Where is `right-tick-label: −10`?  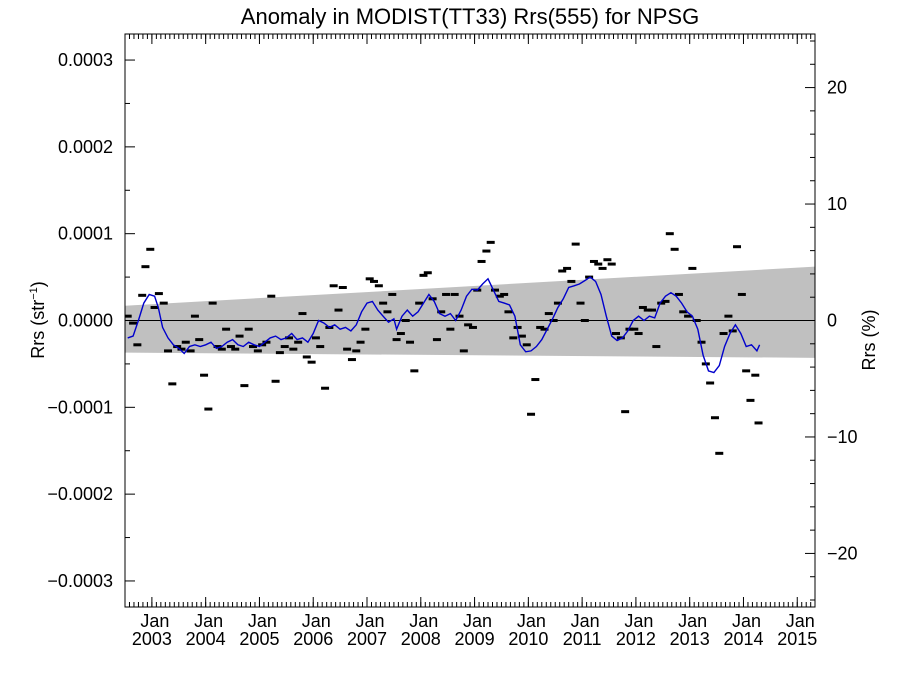 right-tick-label: −10 is located at coordinates (842, 437).